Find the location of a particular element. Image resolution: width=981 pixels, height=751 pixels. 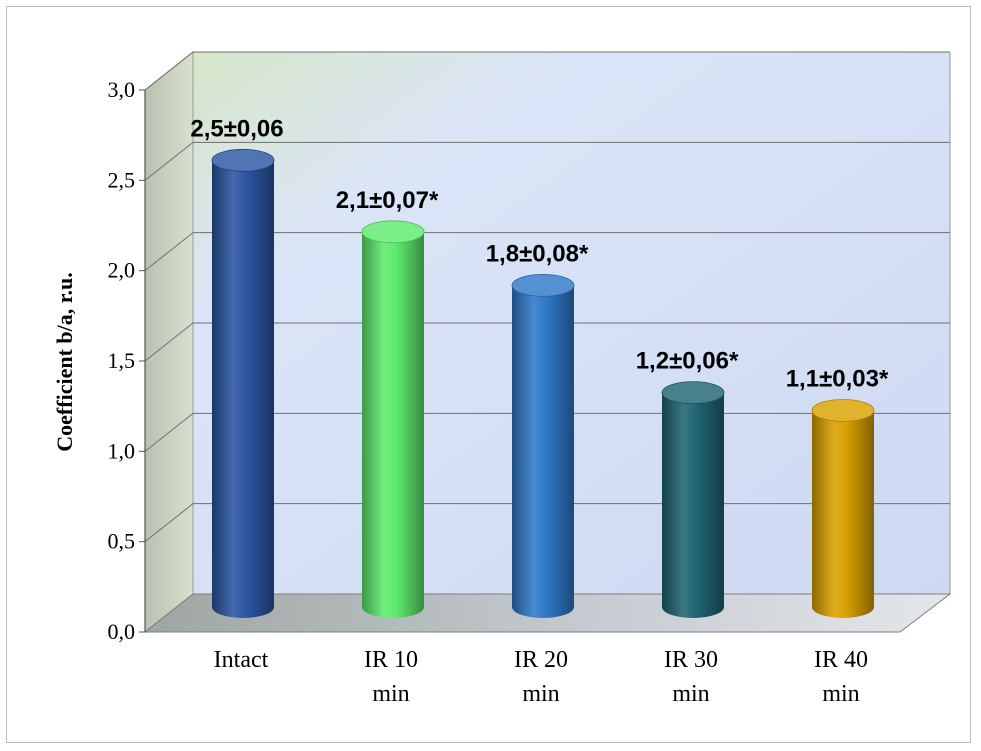

y-tick-label: 2,5 is located at coordinates (122, 179).